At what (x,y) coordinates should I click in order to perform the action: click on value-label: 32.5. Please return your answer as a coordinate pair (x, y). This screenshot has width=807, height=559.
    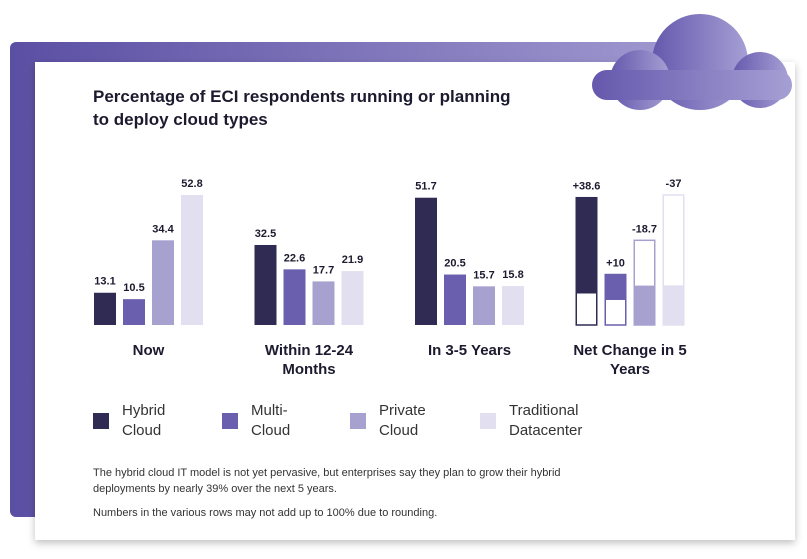
    Looking at the image, I should click on (265, 234).